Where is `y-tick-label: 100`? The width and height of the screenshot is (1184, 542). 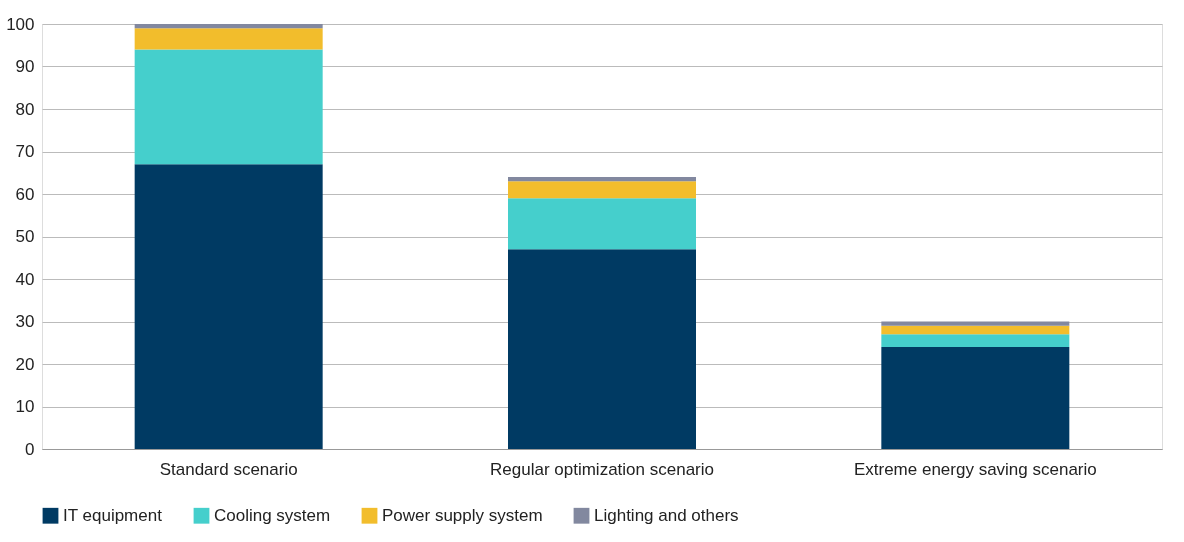
y-tick-label: 100 is located at coordinates (20, 24).